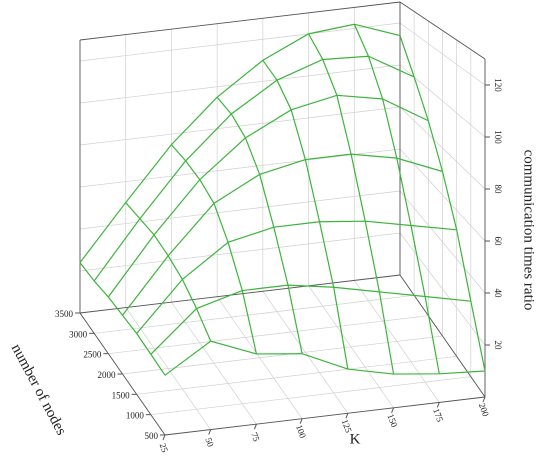  What do you see at coordinates (355, 439) in the screenshot?
I see `x-axis-label: K` at bounding box center [355, 439].